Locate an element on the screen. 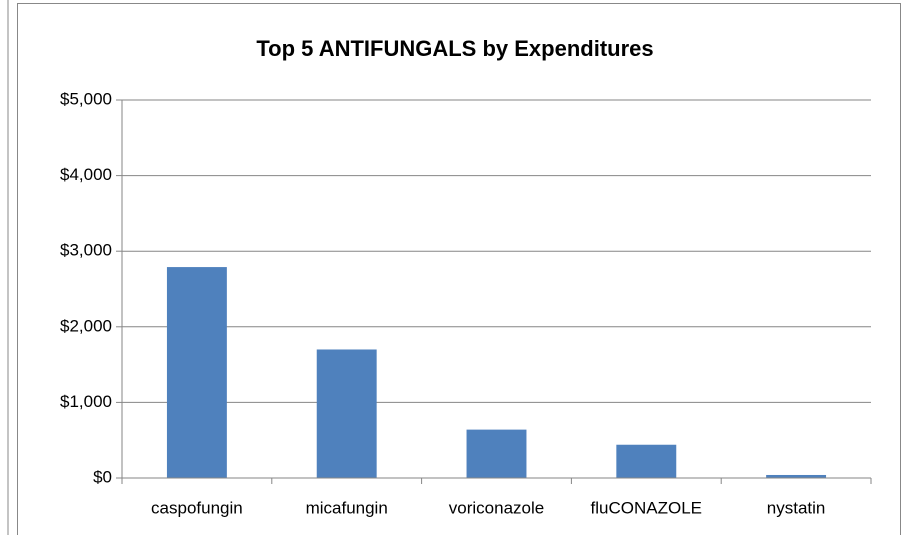 The width and height of the screenshot is (911, 535). x-tick-label: caspofungin is located at coordinates (197, 507).